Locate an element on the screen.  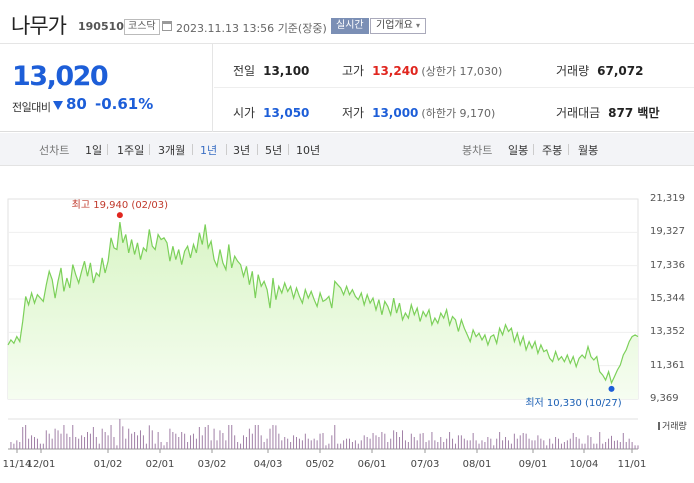
y-tick-label: 15,344 is located at coordinates (667, 298).